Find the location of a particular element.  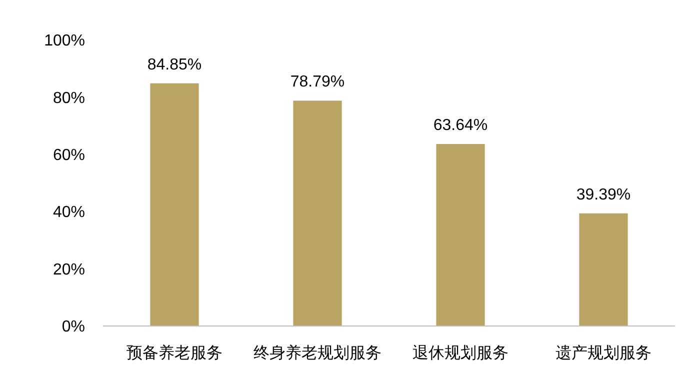

y-tick-label: 40% is located at coordinates (68, 213).